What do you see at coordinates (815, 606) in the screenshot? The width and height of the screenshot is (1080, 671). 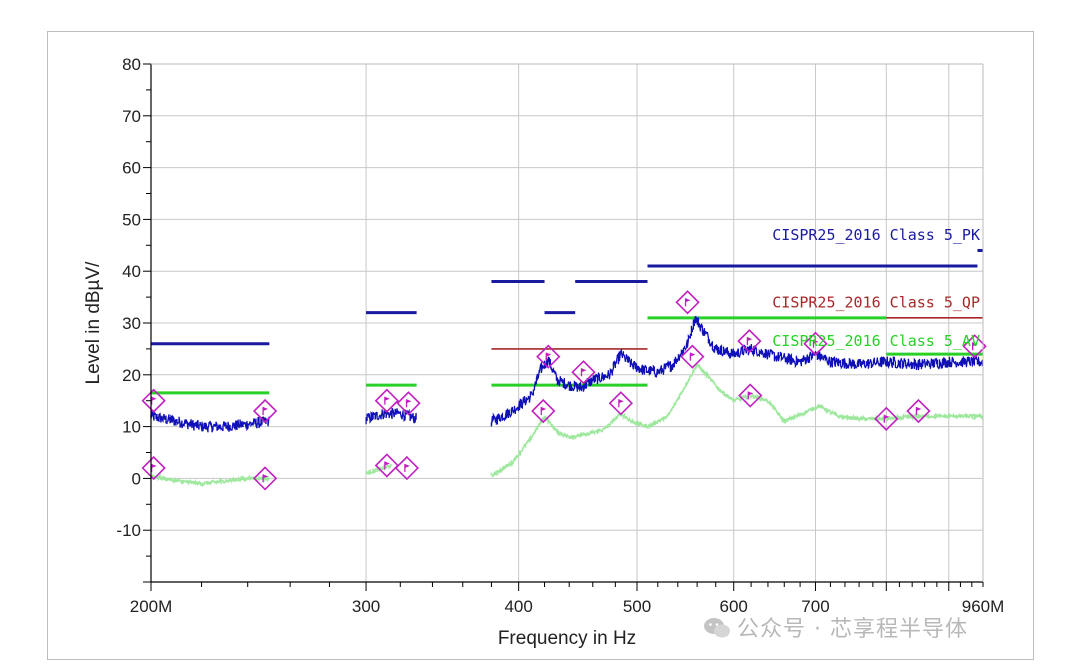 I see `x-tick-label: 700` at bounding box center [815, 606].